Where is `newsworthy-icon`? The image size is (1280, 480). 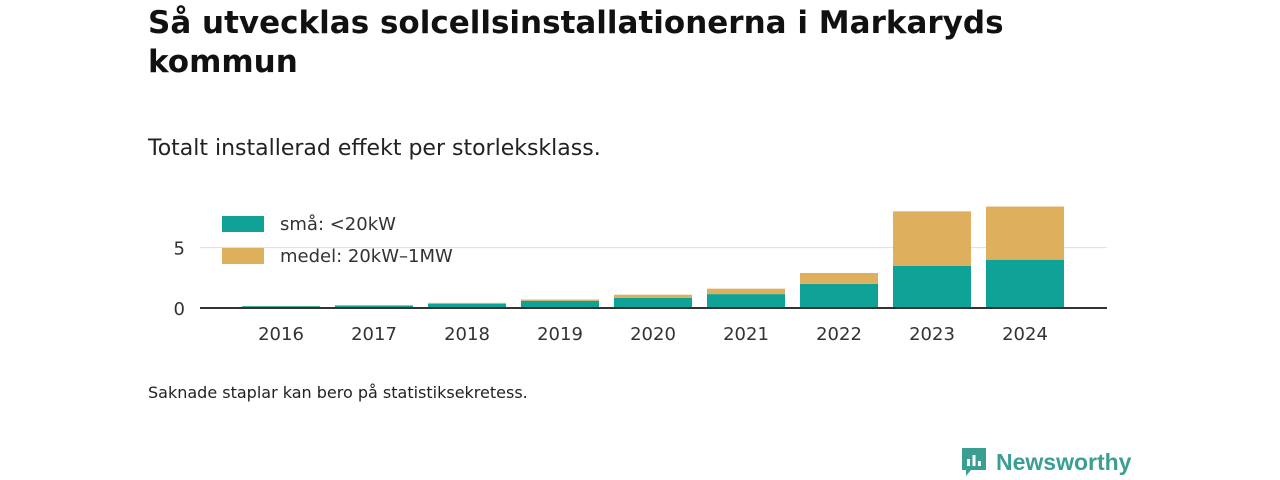
newsworthy-icon is located at coordinates (974, 462).